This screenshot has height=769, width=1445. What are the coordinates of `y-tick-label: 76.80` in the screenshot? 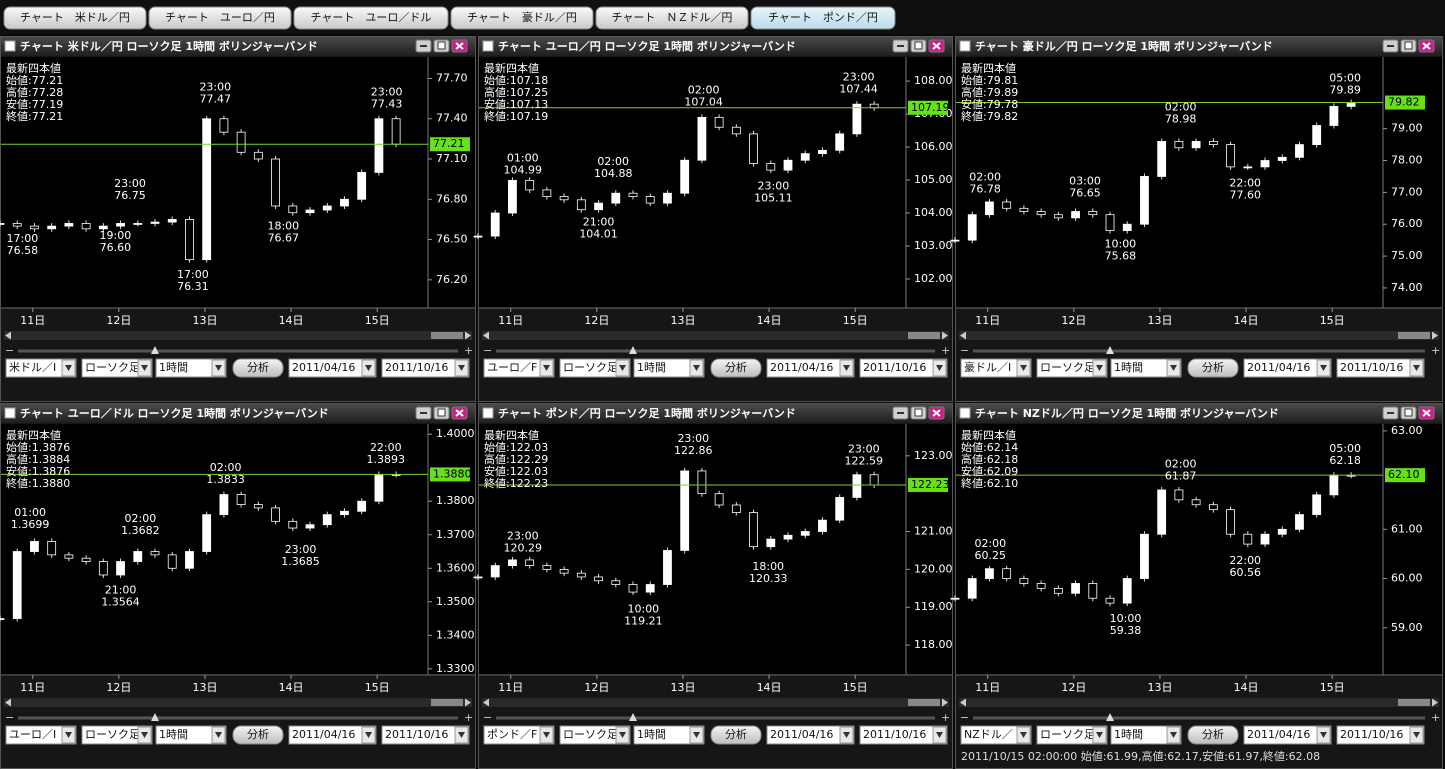 It's located at (452, 198).